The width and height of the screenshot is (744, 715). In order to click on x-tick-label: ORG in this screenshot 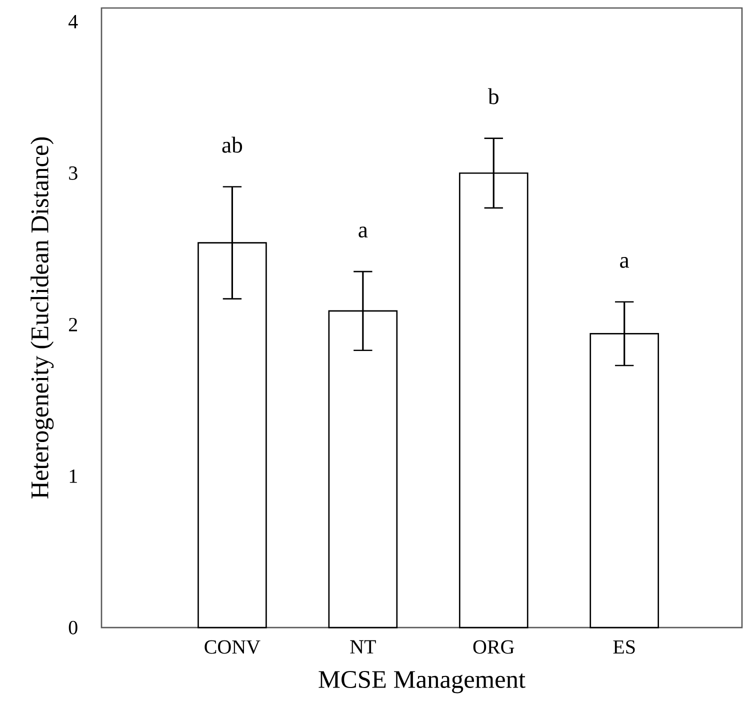, I will do `click(493, 647)`.